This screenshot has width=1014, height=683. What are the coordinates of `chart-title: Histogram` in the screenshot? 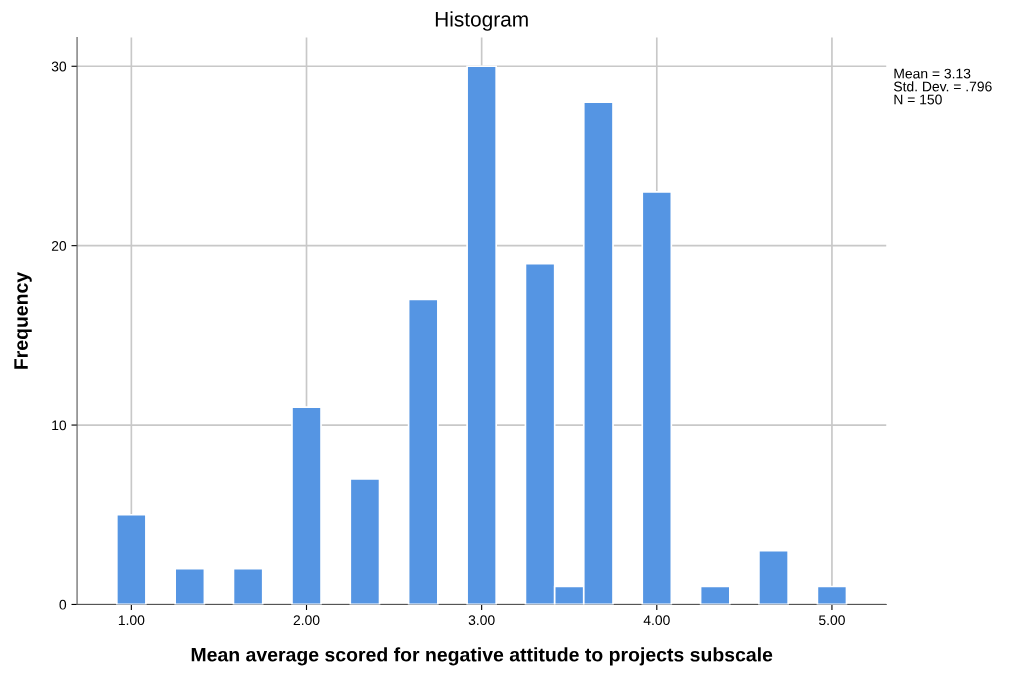 It's located at (481, 21).